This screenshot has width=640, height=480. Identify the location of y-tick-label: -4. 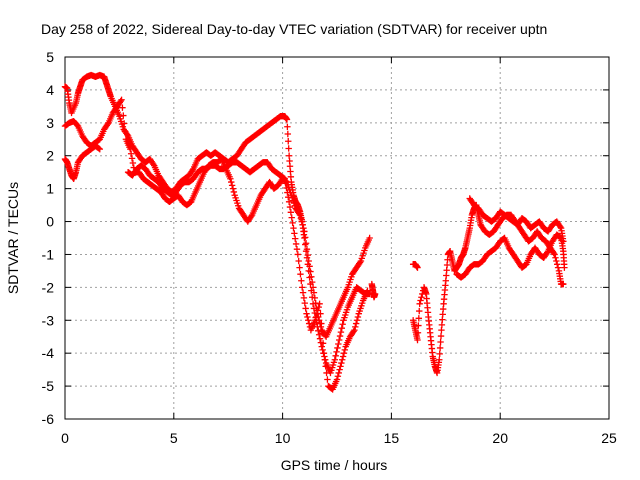
(48, 353).